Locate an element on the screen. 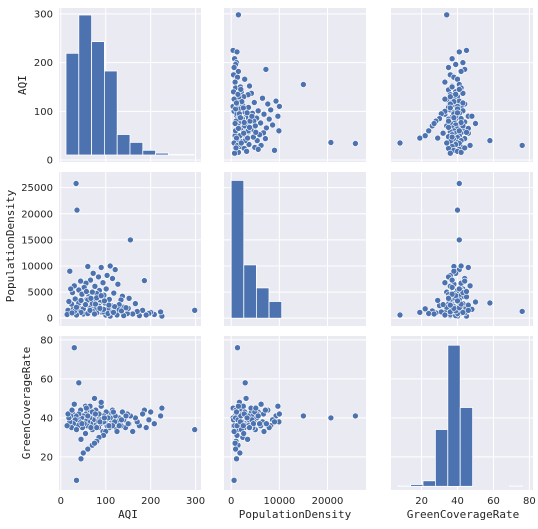 This screenshot has height=529, width=538. y-tick-label: 25000 is located at coordinates (37, 188).